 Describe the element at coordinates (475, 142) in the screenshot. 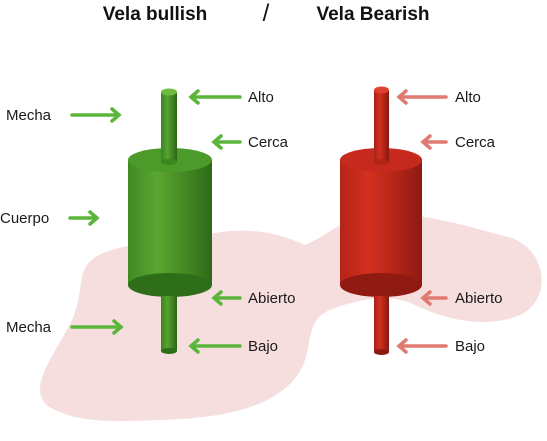

I see `bearish-label-close: Cerca` at that location.